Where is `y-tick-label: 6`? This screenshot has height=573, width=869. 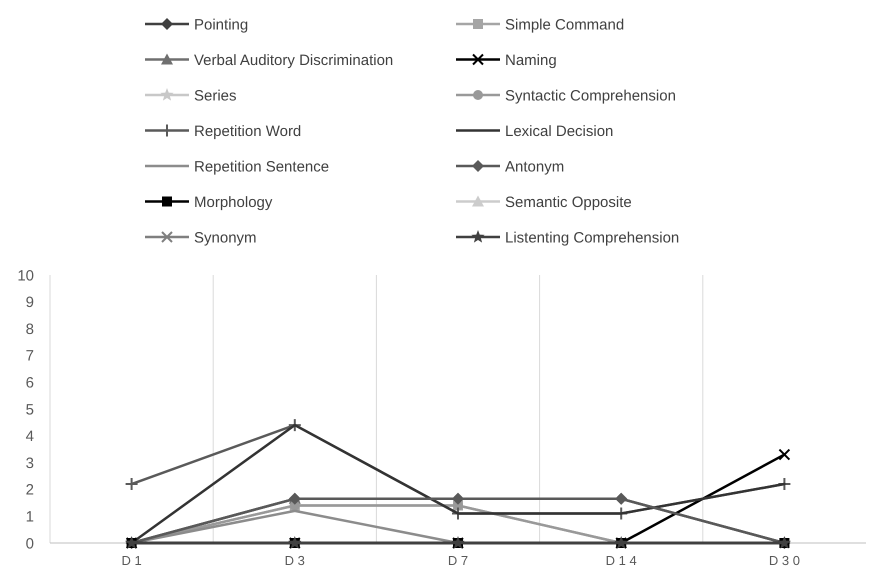 y-tick-label: 6 is located at coordinates (30, 383).